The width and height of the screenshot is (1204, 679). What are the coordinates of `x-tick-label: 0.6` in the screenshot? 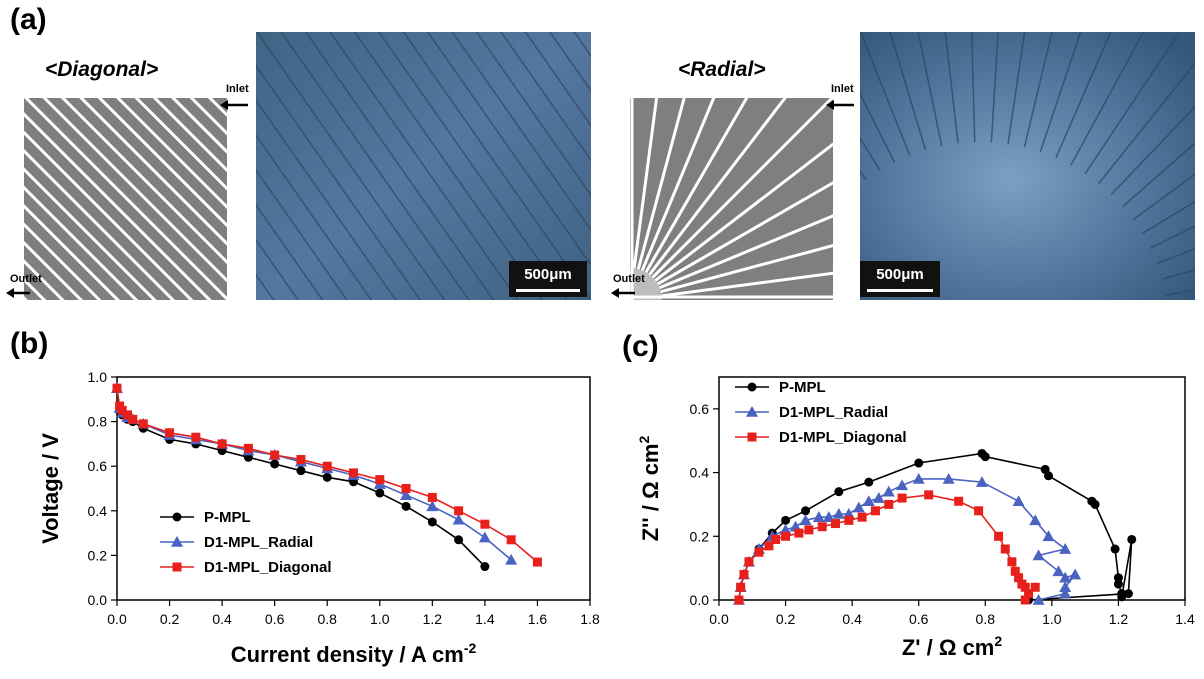 It's located at (275, 619).